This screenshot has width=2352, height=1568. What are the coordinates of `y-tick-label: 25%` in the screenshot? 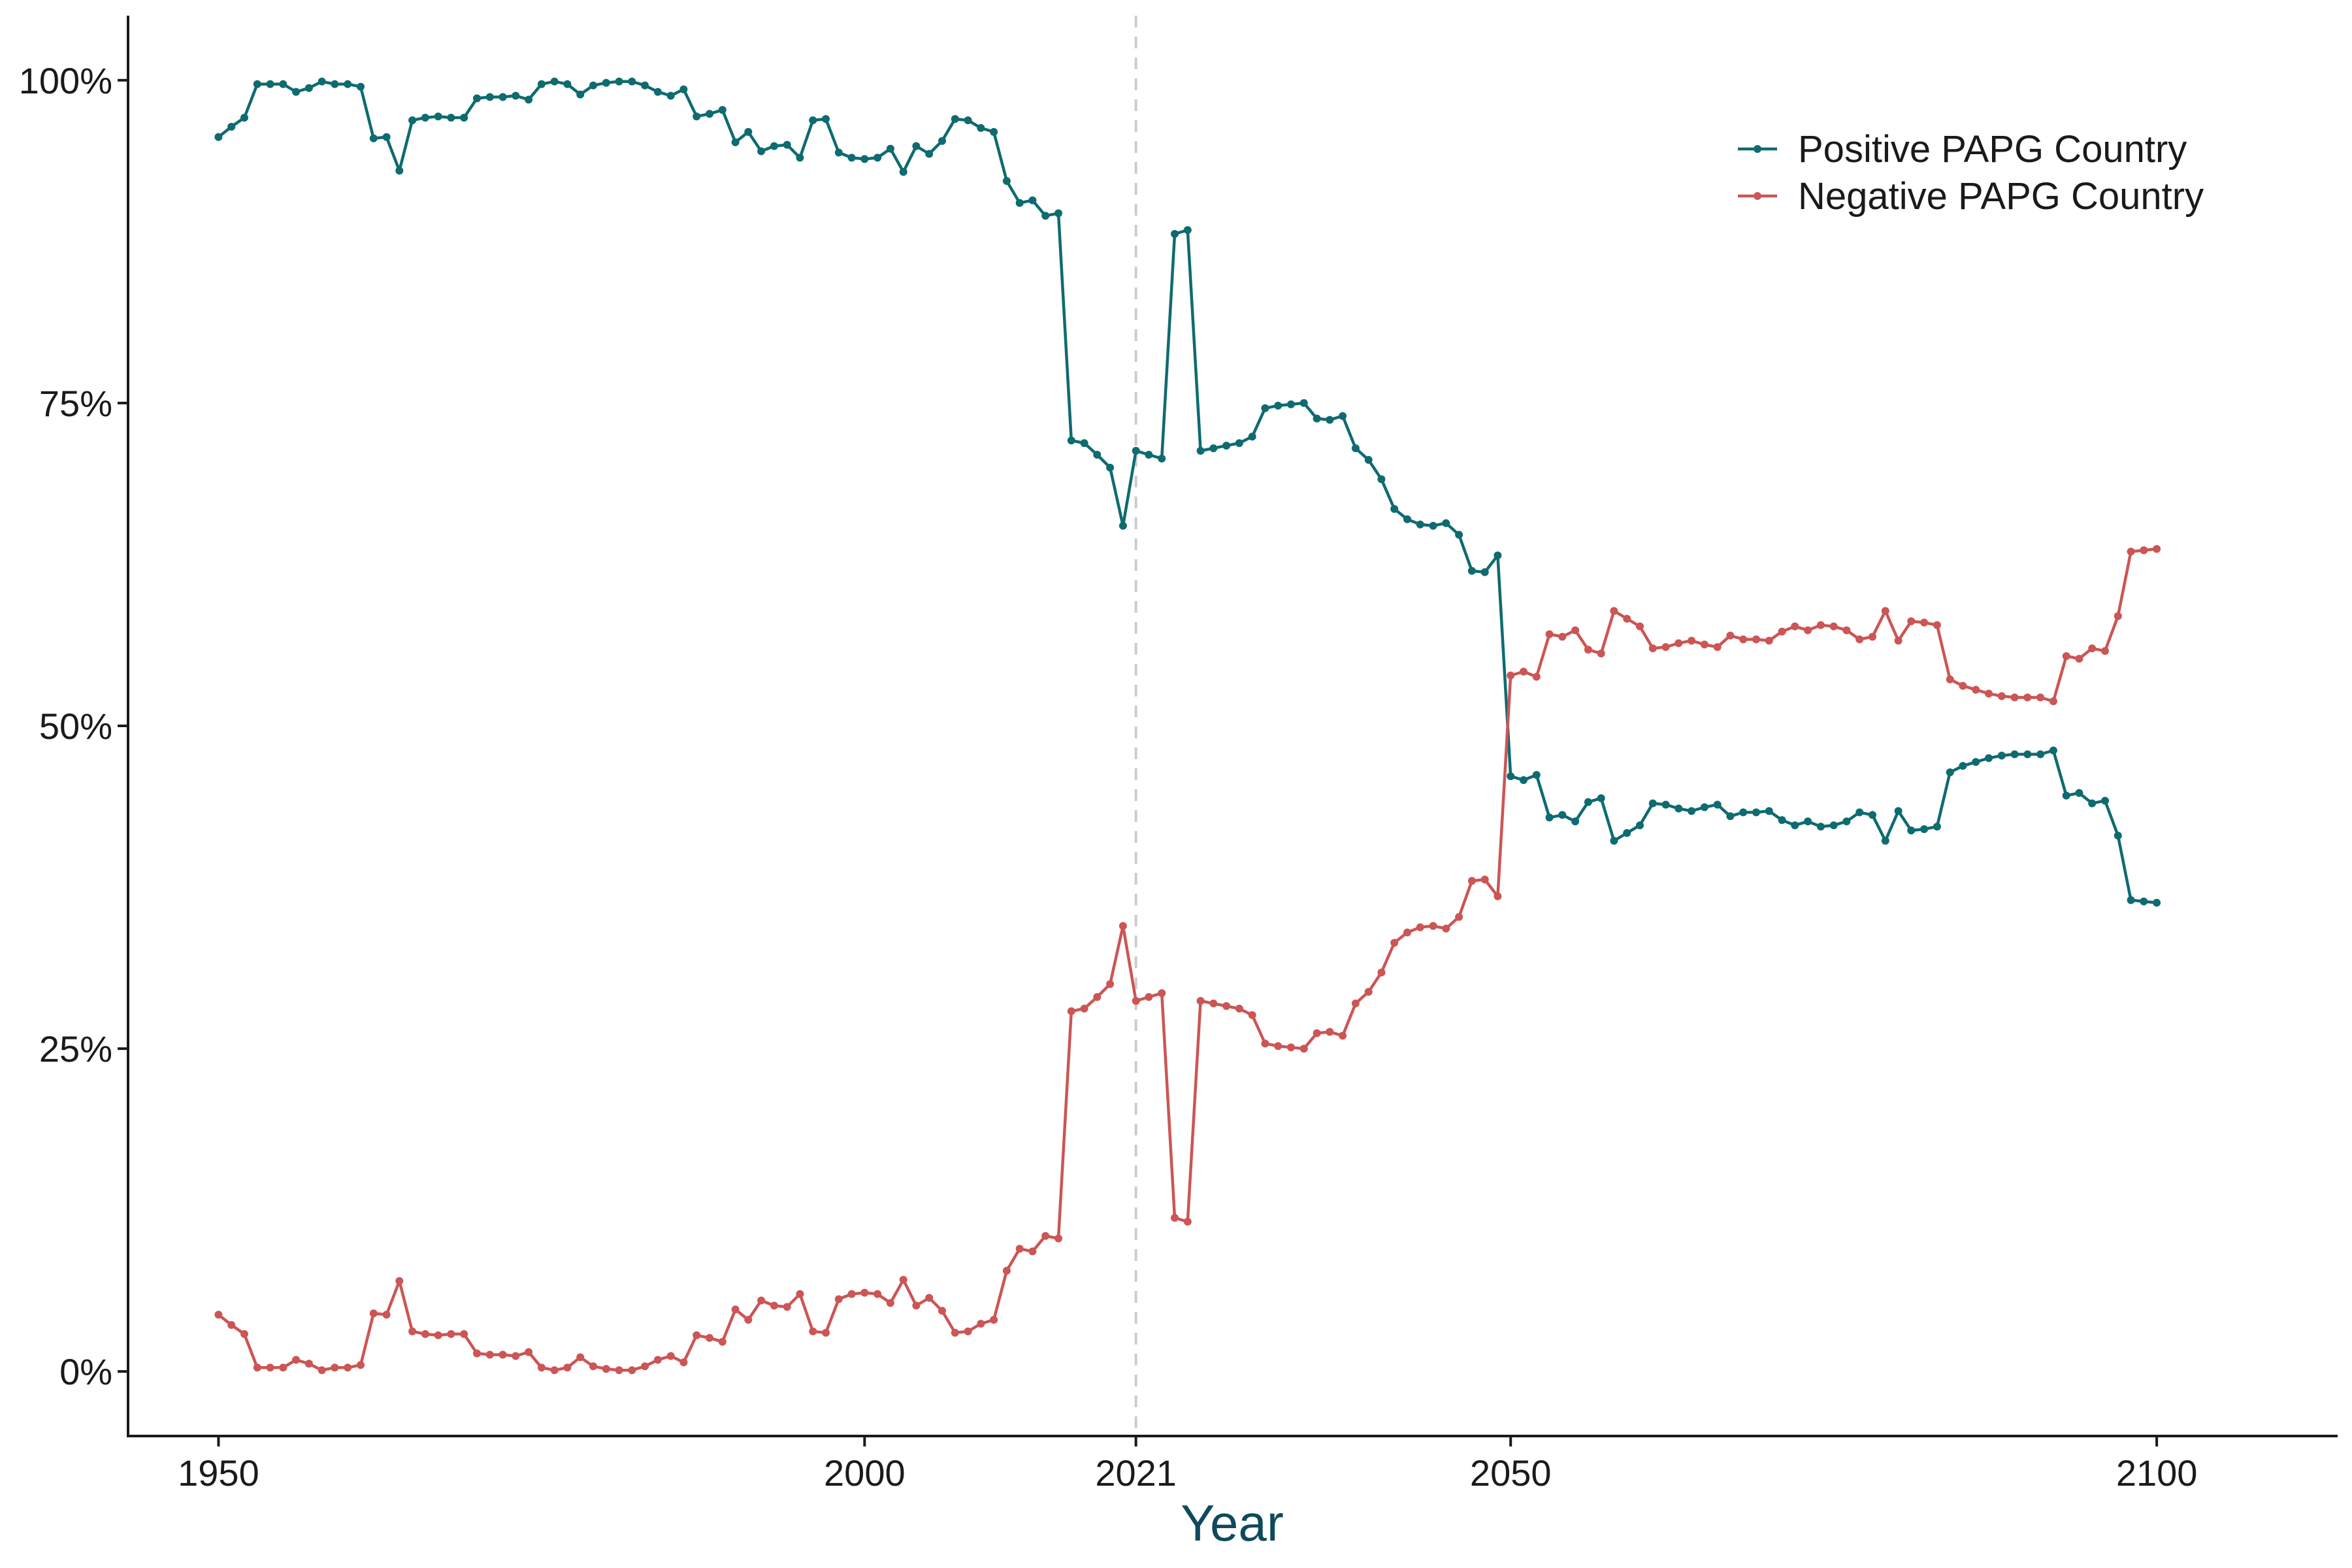 It's located at (75, 1049).